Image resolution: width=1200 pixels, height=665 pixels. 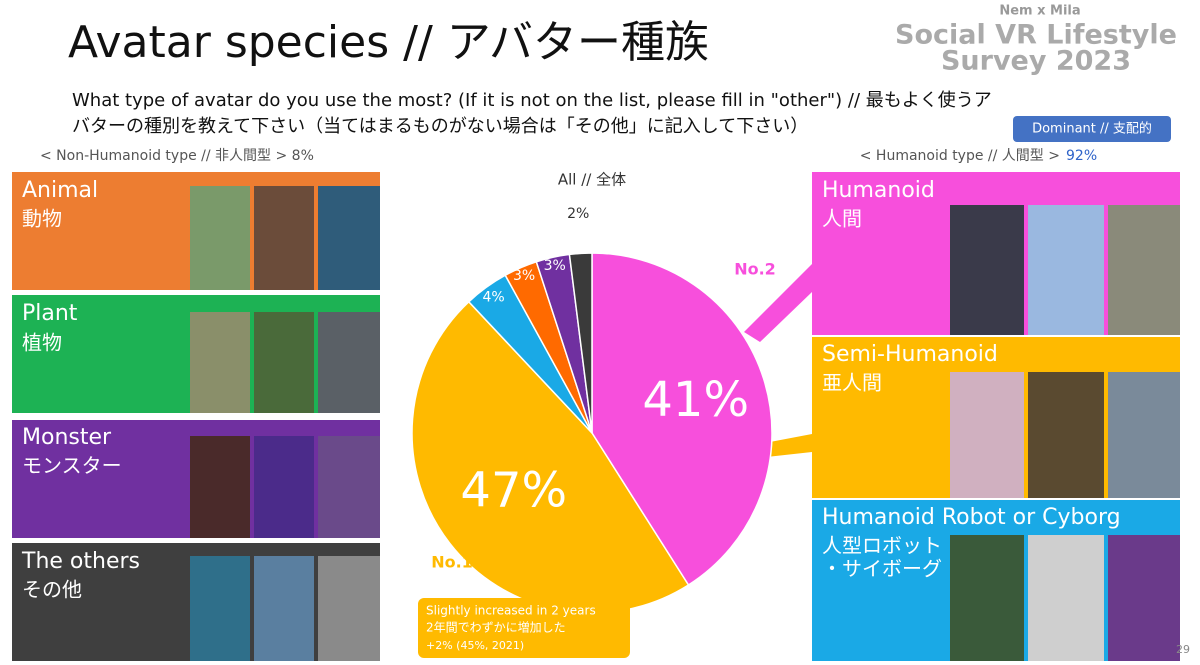 What do you see at coordinates (695, 400) in the screenshot?
I see `slice-label: 41%` at bounding box center [695, 400].